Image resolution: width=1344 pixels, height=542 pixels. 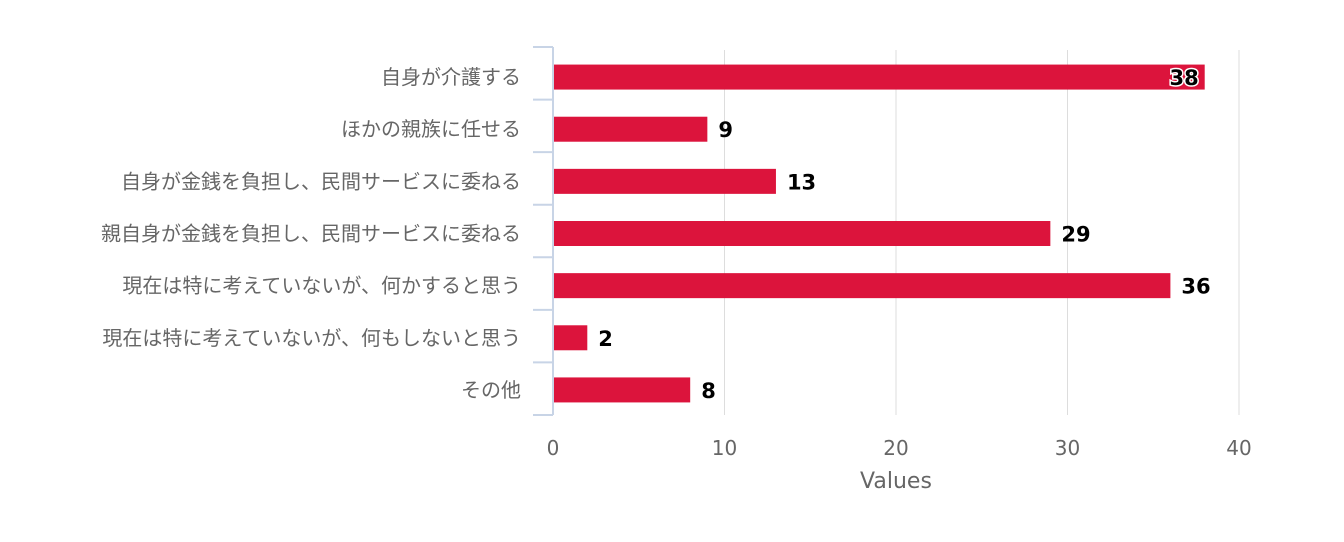 What do you see at coordinates (491, 390) in the screenshot?
I see `category-label-7: その他` at bounding box center [491, 390].